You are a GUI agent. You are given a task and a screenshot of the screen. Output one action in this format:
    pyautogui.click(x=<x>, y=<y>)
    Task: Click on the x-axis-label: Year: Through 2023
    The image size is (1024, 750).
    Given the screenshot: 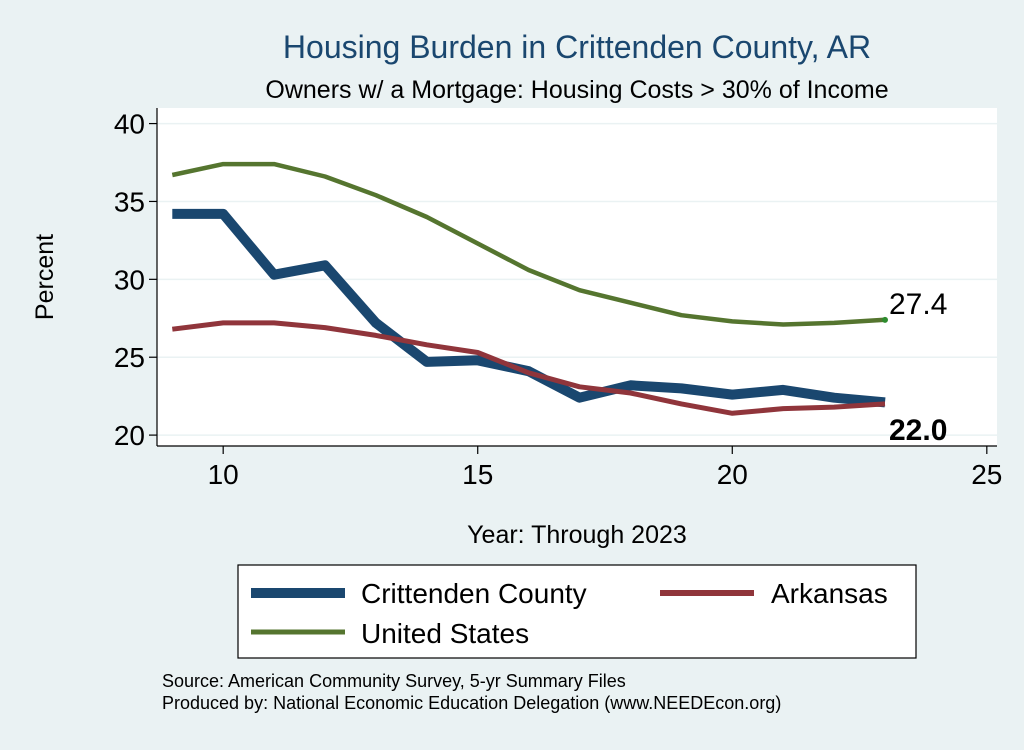 What is the action you would take?
    pyautogui.click(x=577, y=535)
    